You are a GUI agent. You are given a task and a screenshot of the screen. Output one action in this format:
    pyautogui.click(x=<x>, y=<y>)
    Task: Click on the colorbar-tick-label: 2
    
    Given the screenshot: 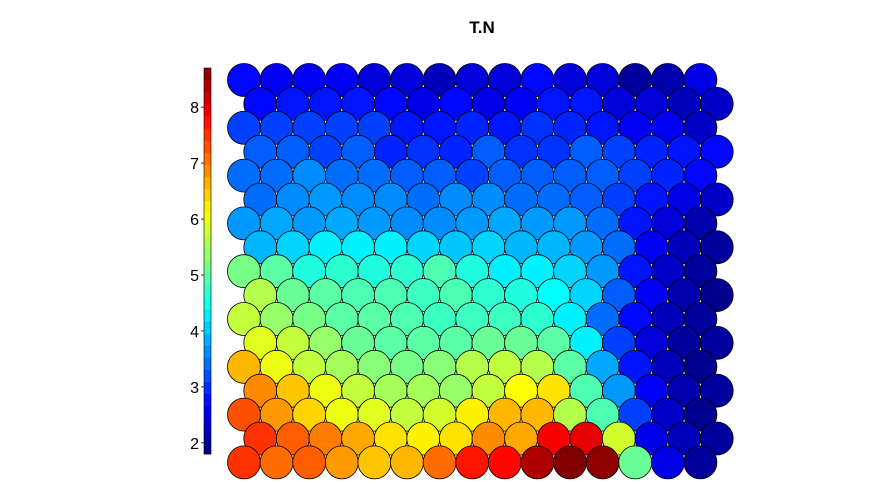 What is the action you would take?
    pyautogui.click(x=194, y=444)
    